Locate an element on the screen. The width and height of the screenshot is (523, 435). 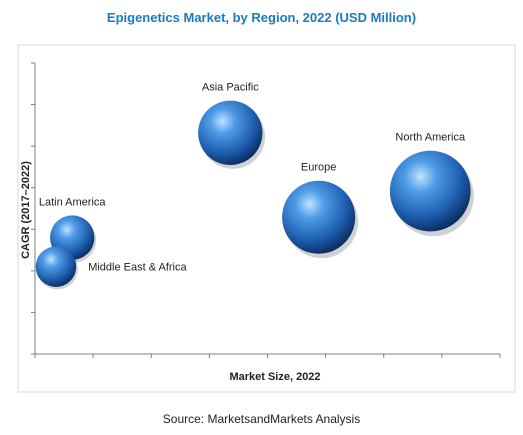
bubble-middle-east-africa is located at coordinates (56, 266).